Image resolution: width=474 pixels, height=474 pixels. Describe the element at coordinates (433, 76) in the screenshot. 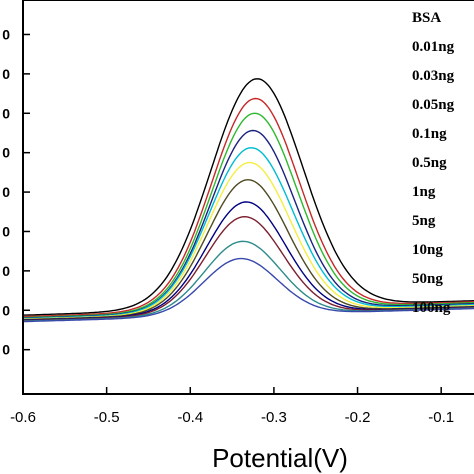

I see `legend-label: 0.03ng` at that location.